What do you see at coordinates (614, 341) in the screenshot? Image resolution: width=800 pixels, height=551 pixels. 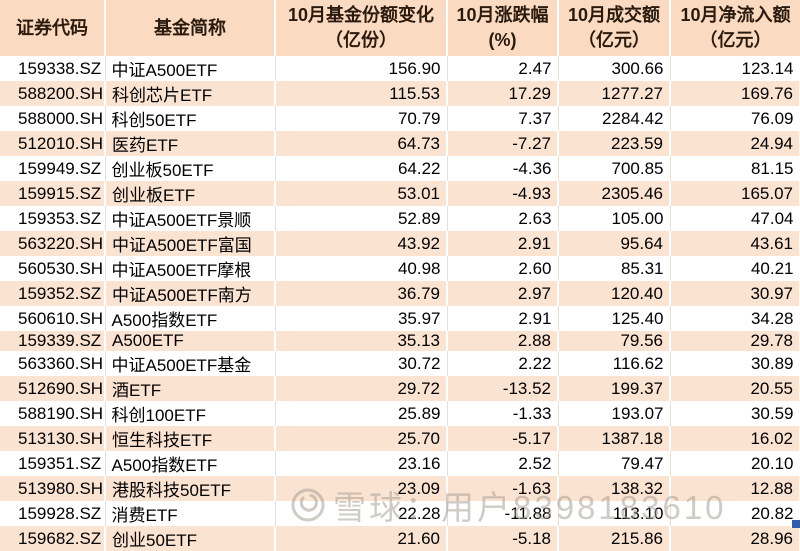 I see `cell-turnover: 79.56` at bounding box center [614, 341].